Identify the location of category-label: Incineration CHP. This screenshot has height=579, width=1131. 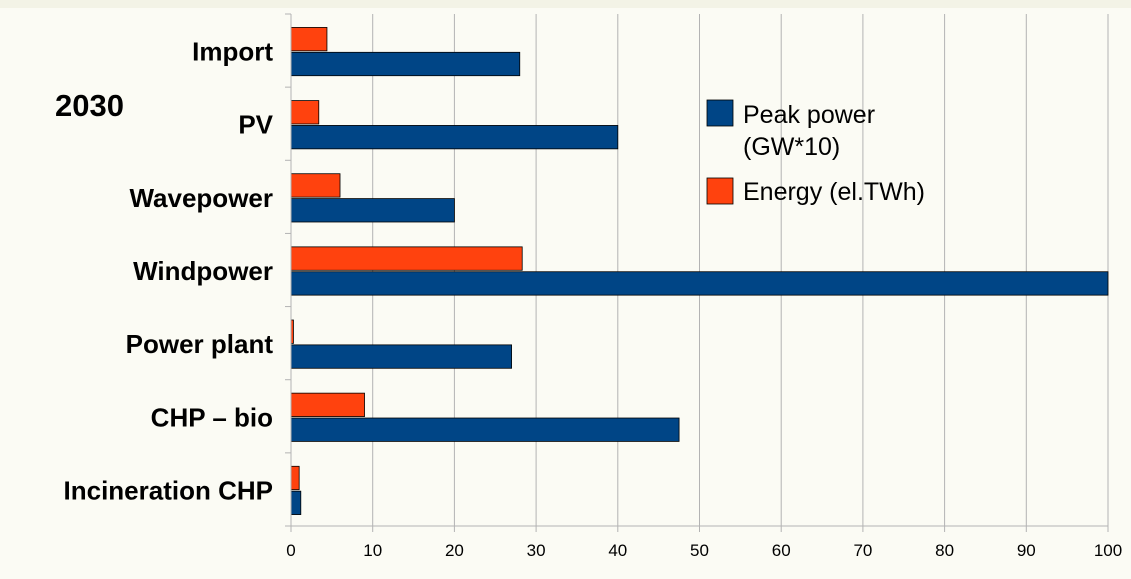
(168, 490).